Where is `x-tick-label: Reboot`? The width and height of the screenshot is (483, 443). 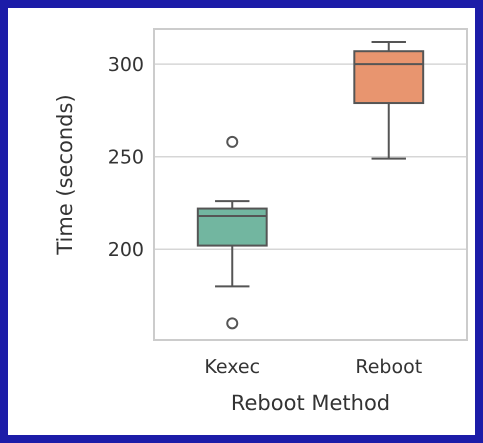
x-tick-label: Reboot is located at coordinates (388, 367).